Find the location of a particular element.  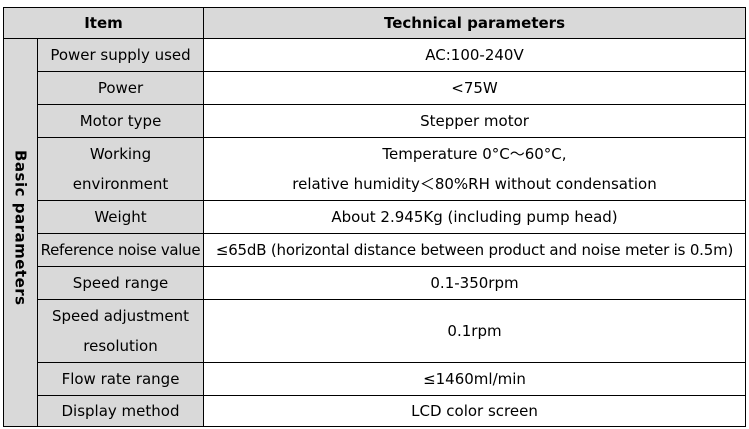

group-cell: Basic parameters is located at coordinates (20, 232).